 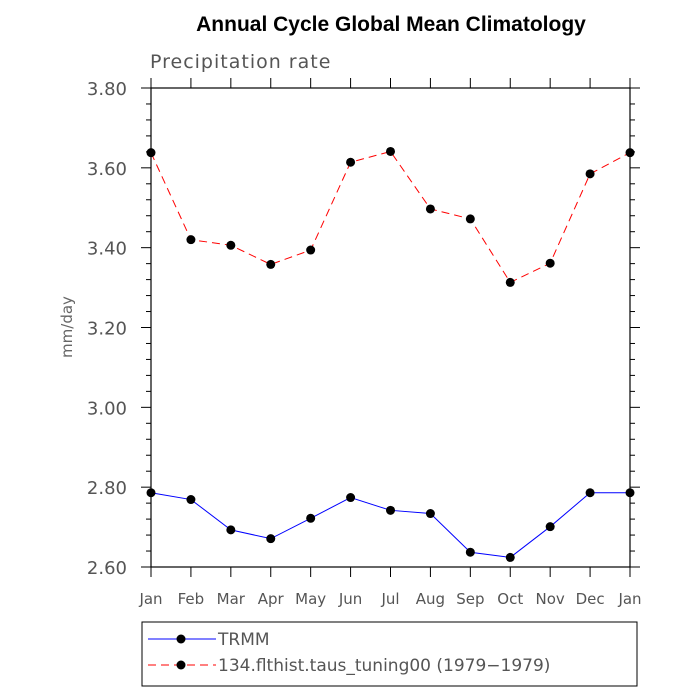 What do you see at coordinates (240, 62) in the screenshot?
I see `chart-subtitle: Precipitation rate` at bounding box center [240, 62].